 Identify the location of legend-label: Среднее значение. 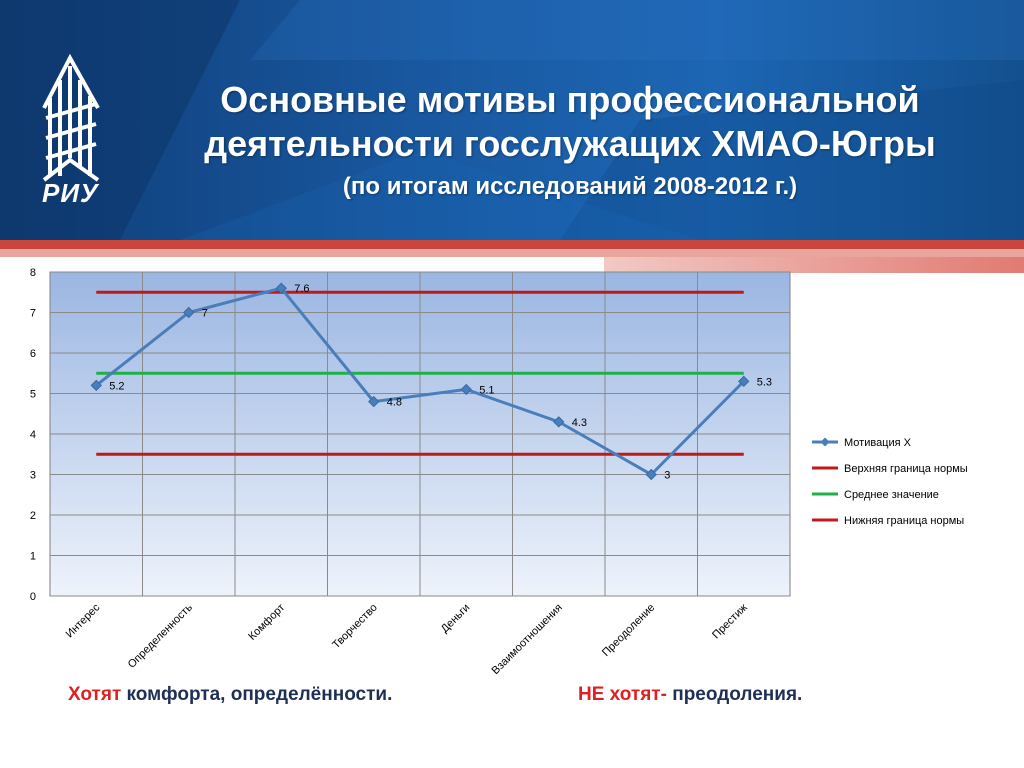
(891, 495).